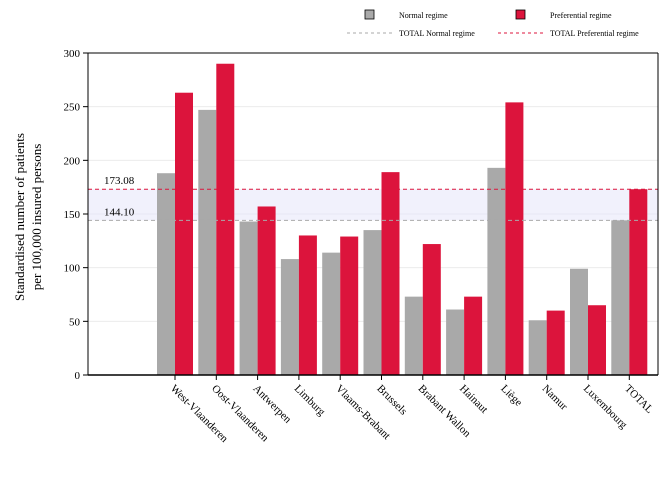 The image size is (672, 480). I want to click on legend-swatch-preferential, so click(520, 14).